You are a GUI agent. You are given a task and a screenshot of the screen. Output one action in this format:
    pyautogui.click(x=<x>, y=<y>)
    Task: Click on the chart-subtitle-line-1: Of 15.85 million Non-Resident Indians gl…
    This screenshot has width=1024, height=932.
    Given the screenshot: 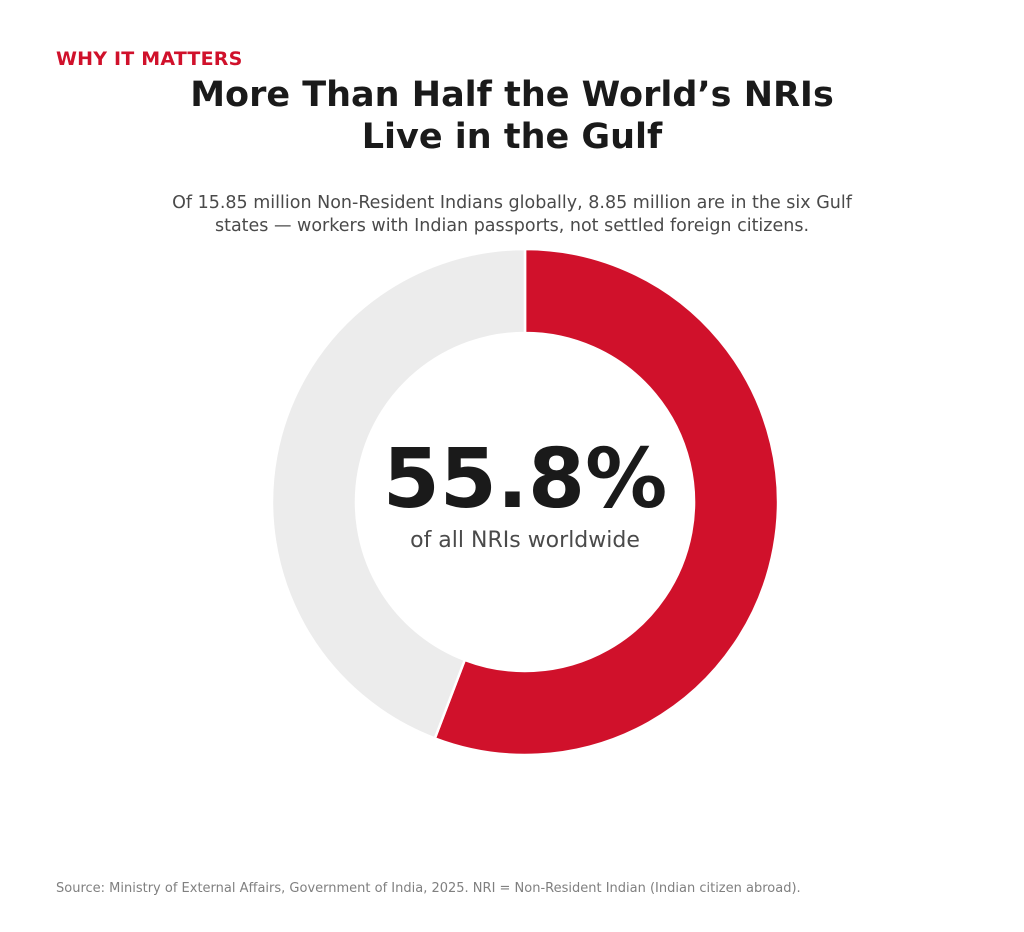 What is the action you would take?
    pyautogui.click(x=512, y=203)
    